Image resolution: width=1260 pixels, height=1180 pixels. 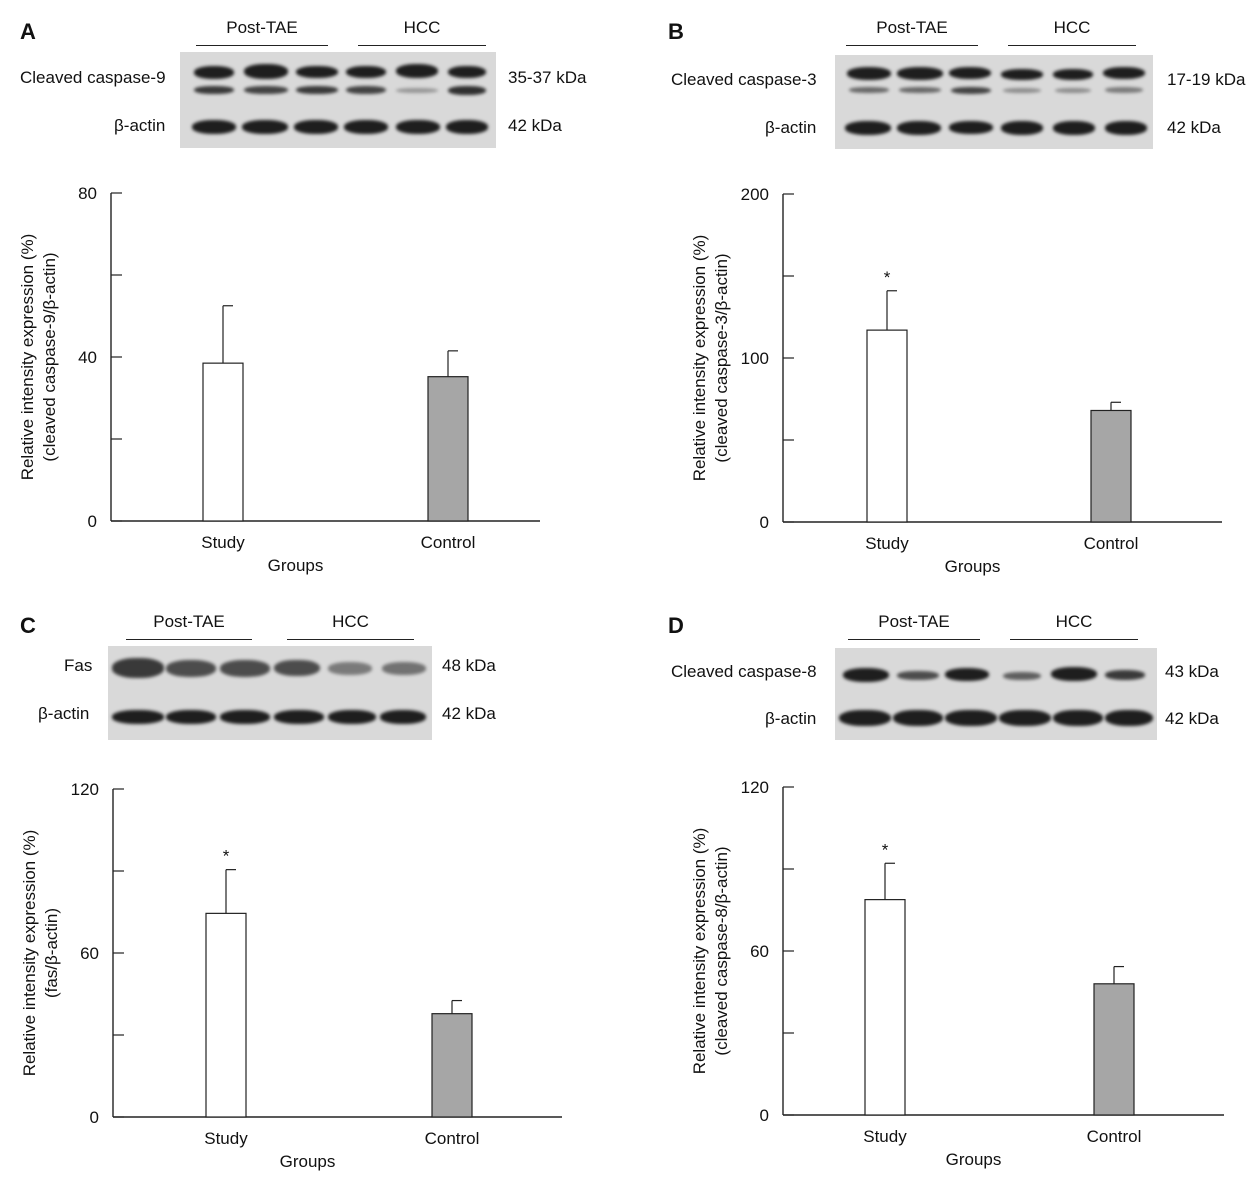 What do you see at coordinates (676, 625) in the screenshot?
I see `panel-letter: D` at bounding box center [676, 625].